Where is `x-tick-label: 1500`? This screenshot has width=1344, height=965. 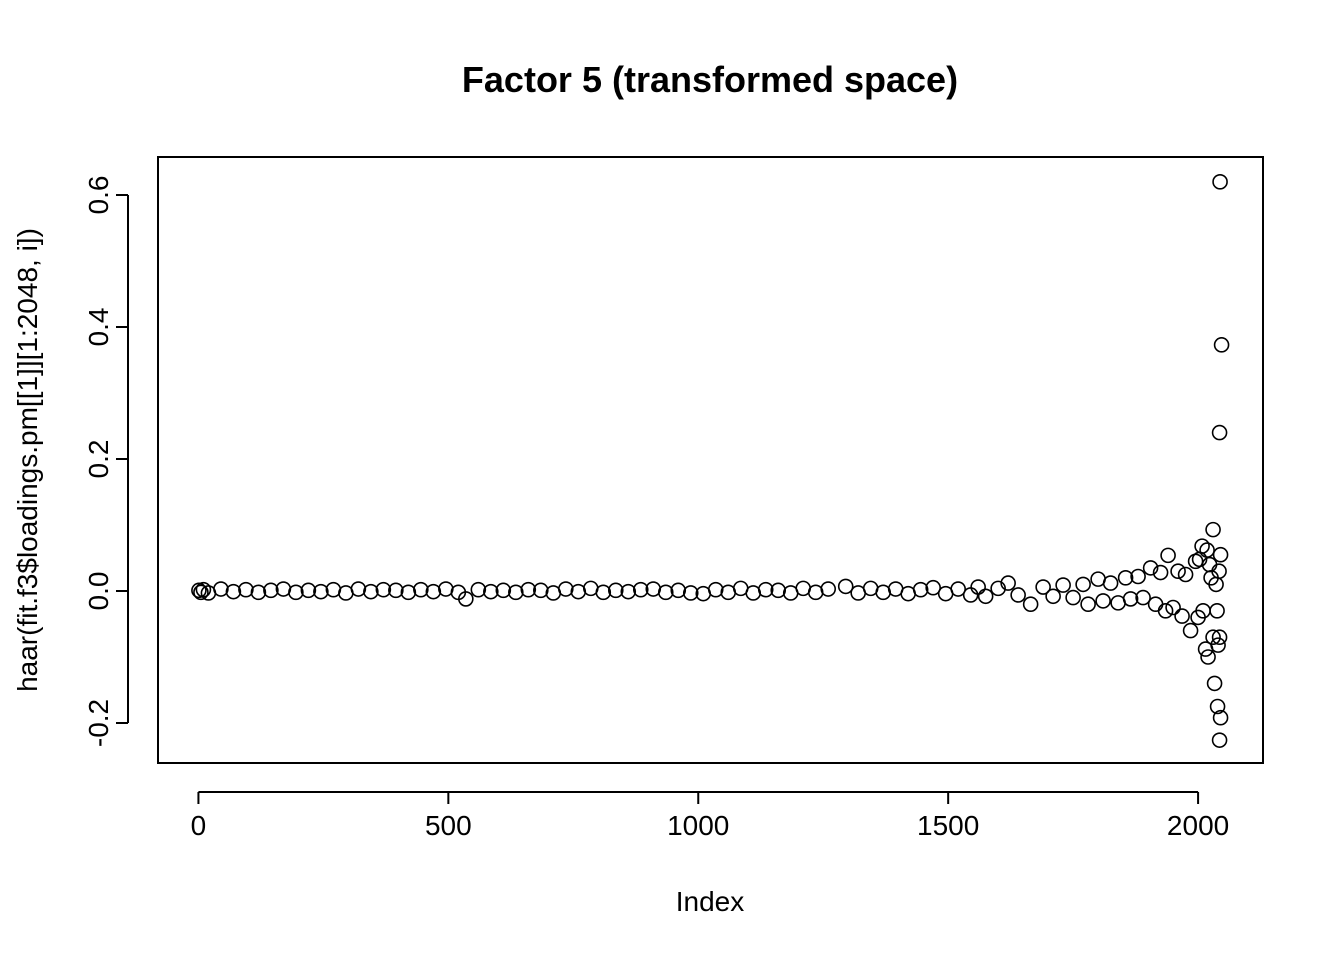 x-tick-label: 1500 is located at coordinates (948, 825).